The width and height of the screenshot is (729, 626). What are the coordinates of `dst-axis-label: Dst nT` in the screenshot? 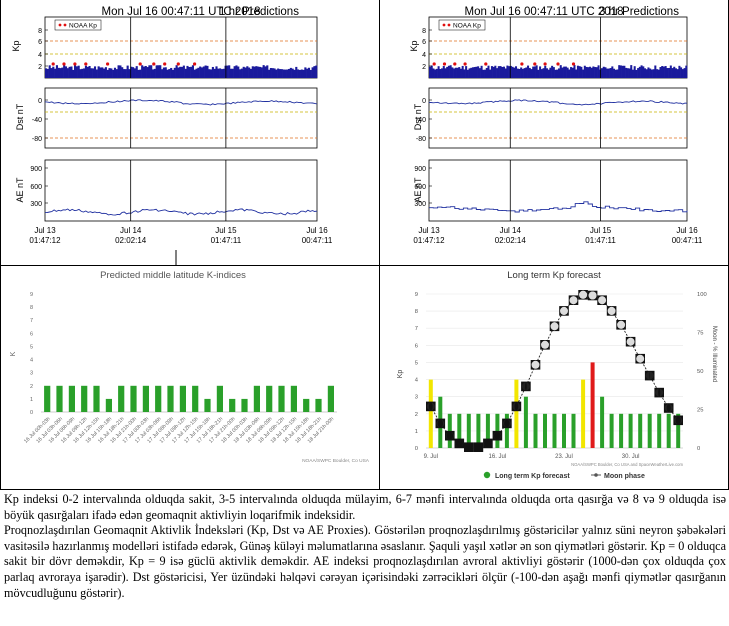 It's located at (20, 116).